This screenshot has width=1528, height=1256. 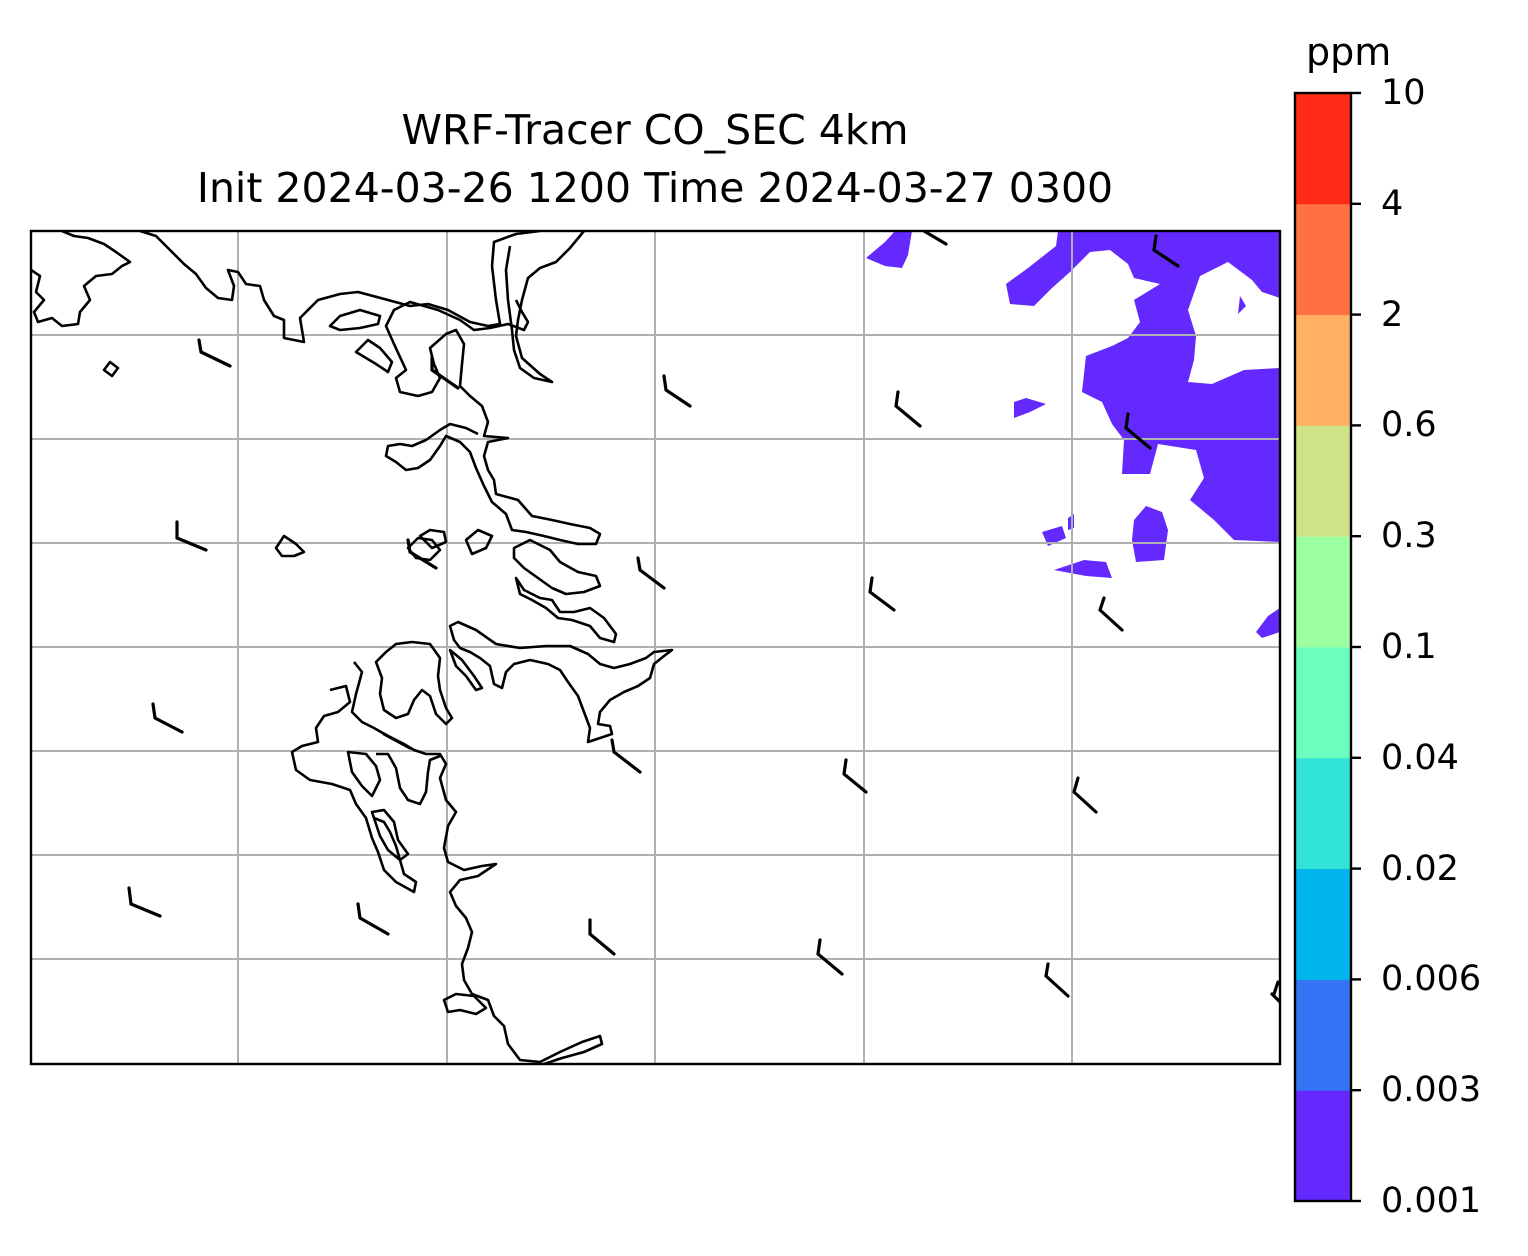 What do you see at coordinates (1349, 52) in the screenshot?
I see `colorbar-units: ppm` at bounding box center [1349, 52].